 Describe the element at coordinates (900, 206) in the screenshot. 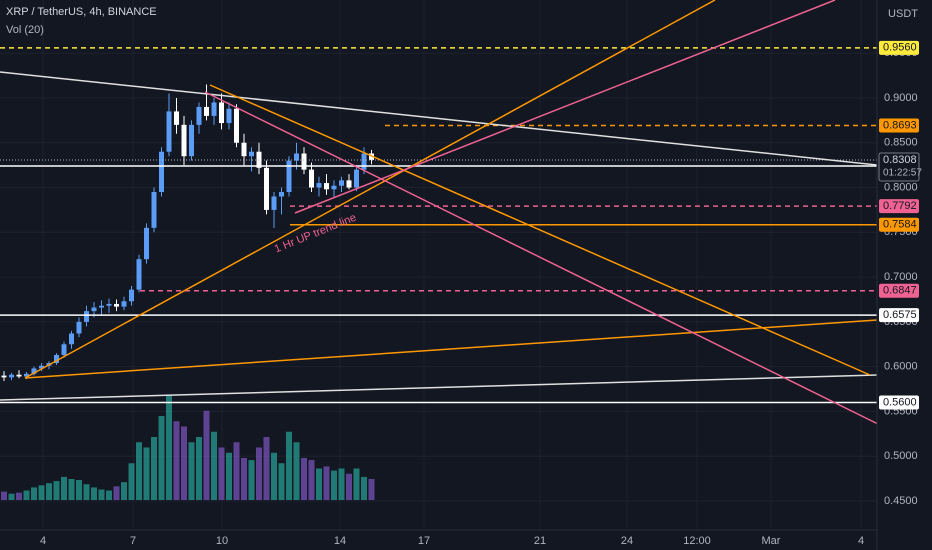

I see `level-label: 0.7792` at that location.